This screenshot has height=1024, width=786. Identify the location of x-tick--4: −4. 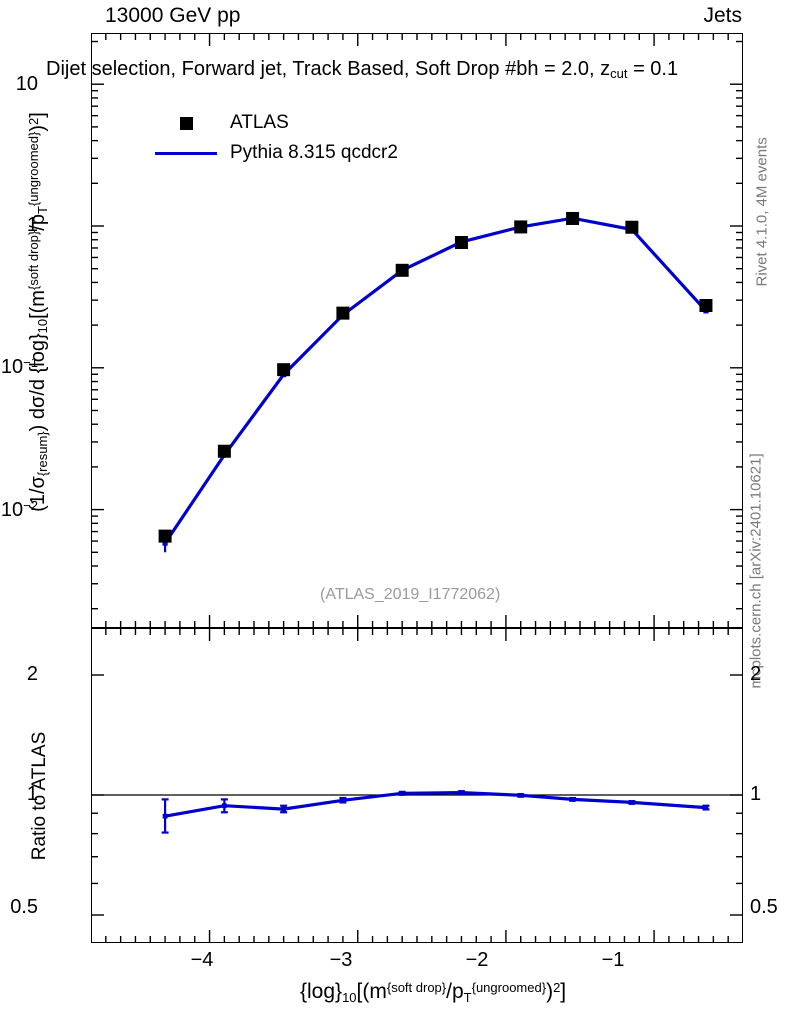
(202, 960).